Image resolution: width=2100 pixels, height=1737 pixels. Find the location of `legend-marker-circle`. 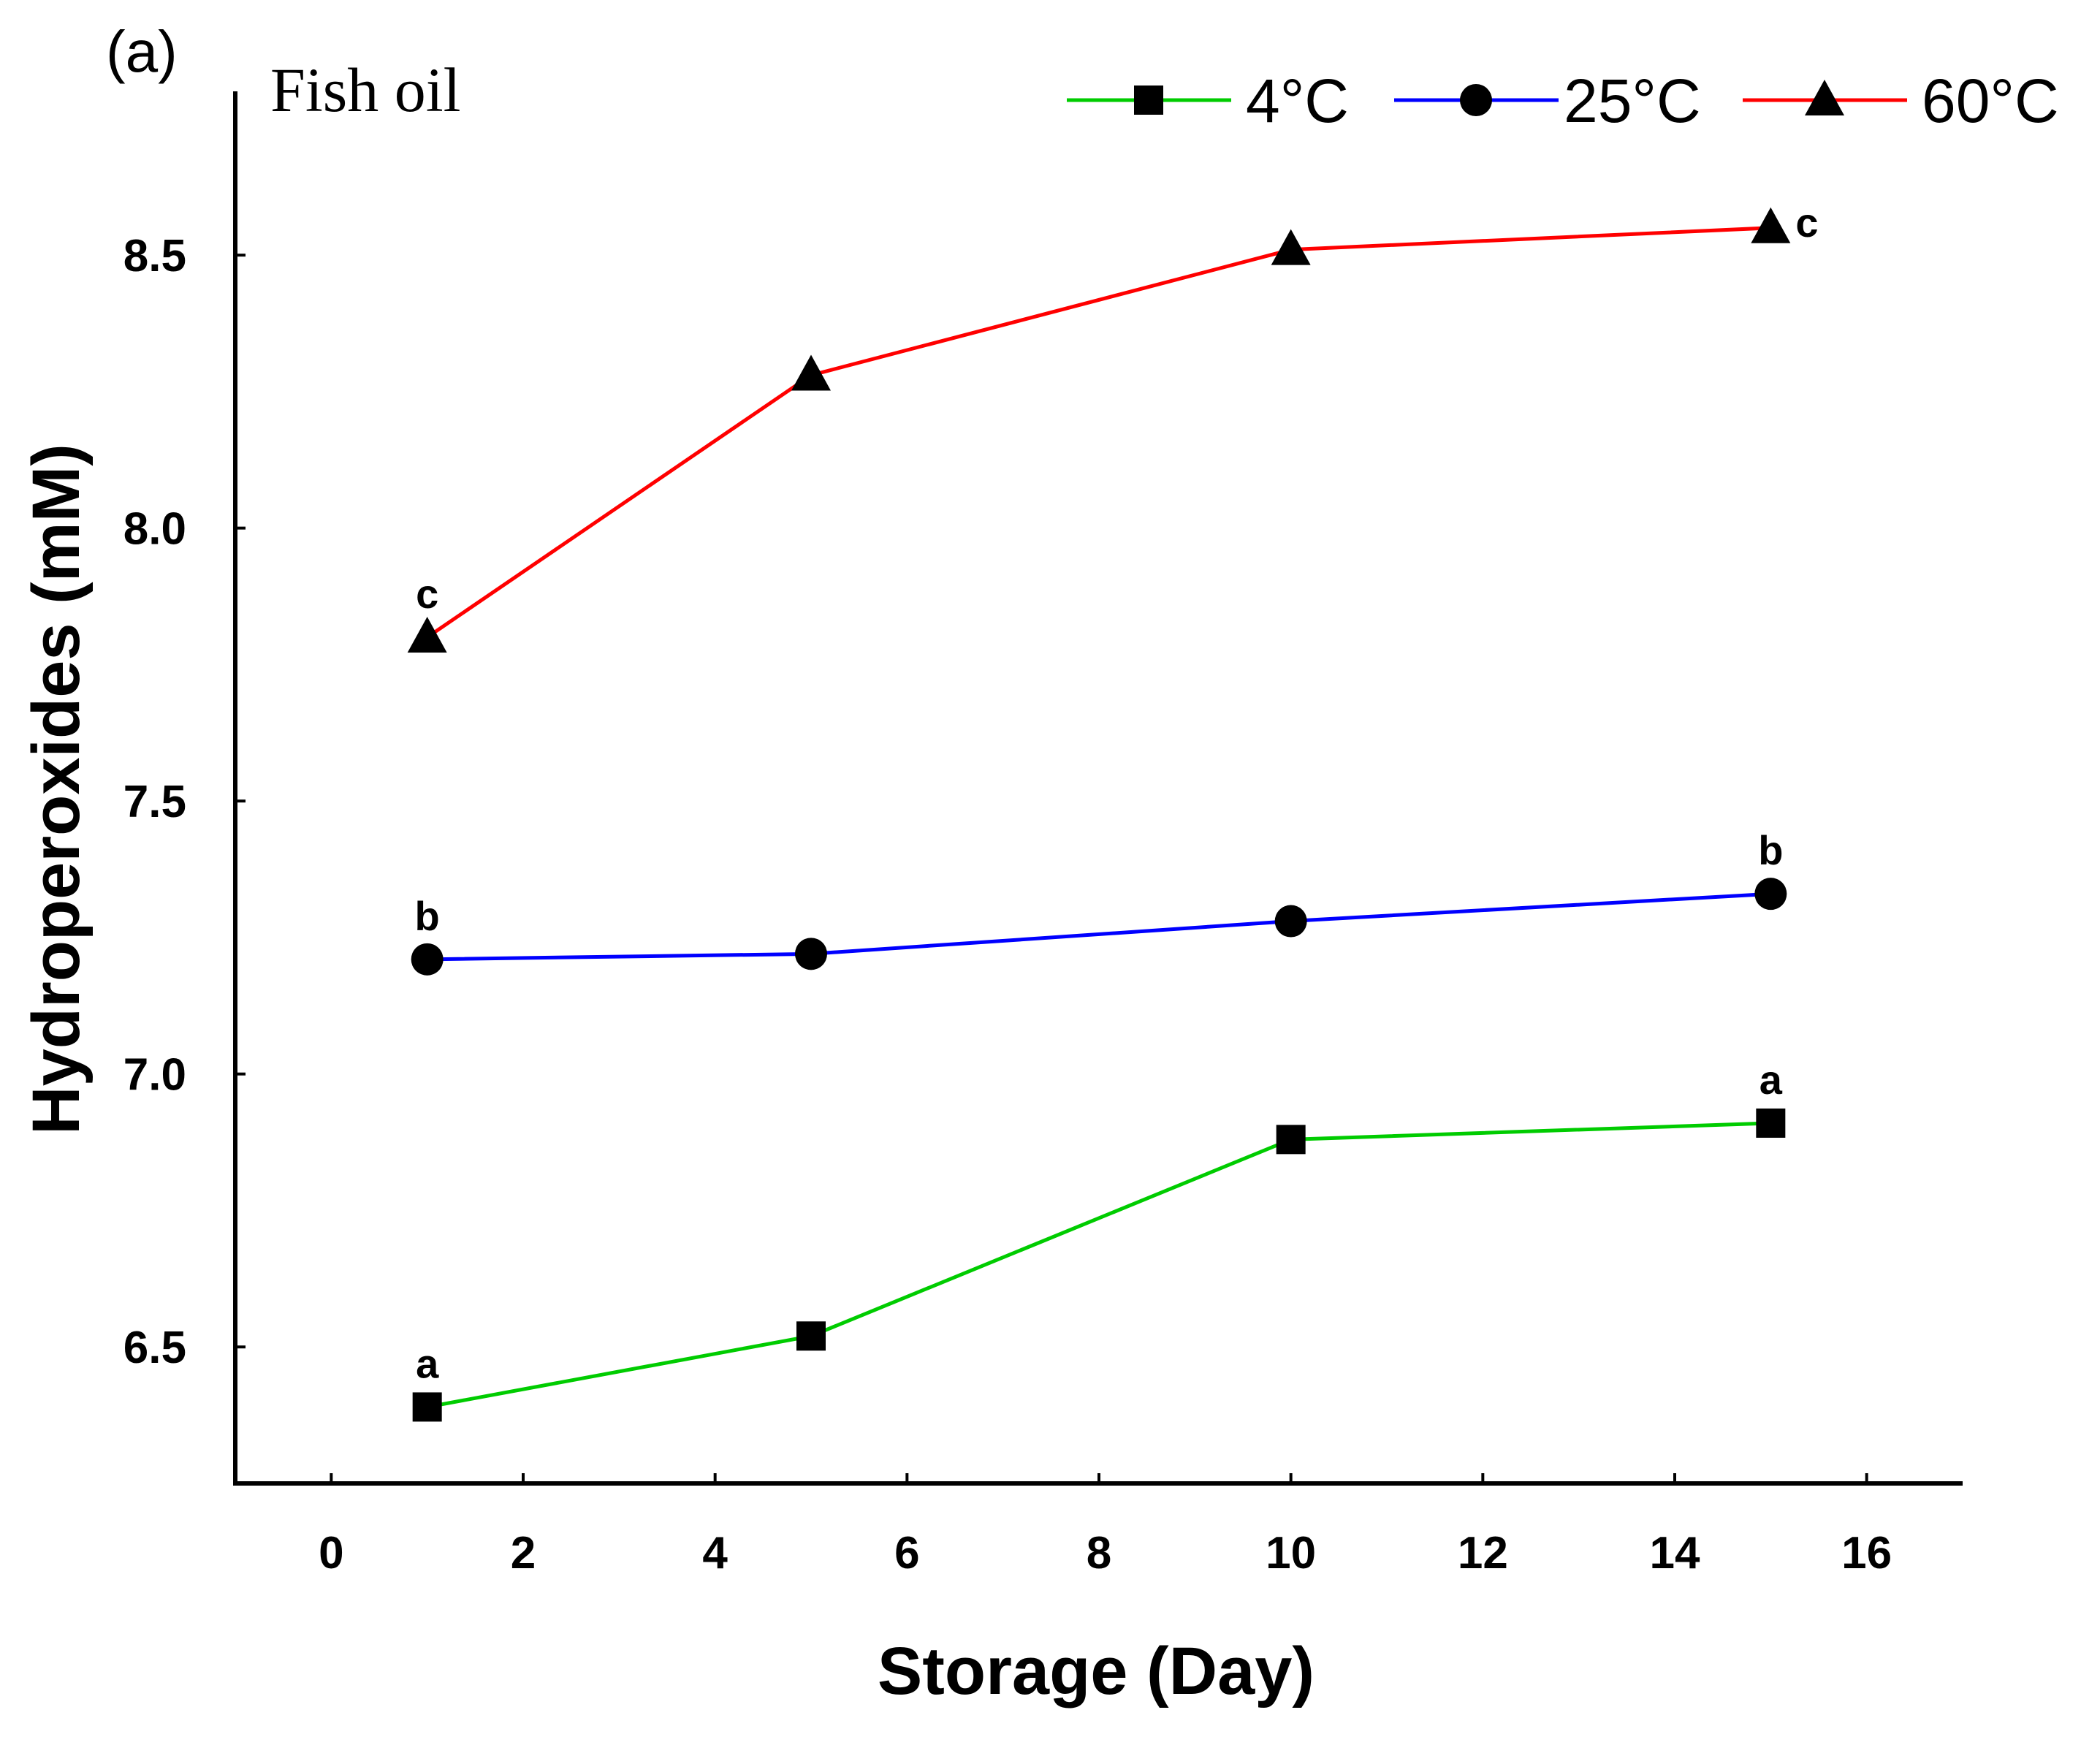

legend-marker-circle is located at coordinates (1476, 100).